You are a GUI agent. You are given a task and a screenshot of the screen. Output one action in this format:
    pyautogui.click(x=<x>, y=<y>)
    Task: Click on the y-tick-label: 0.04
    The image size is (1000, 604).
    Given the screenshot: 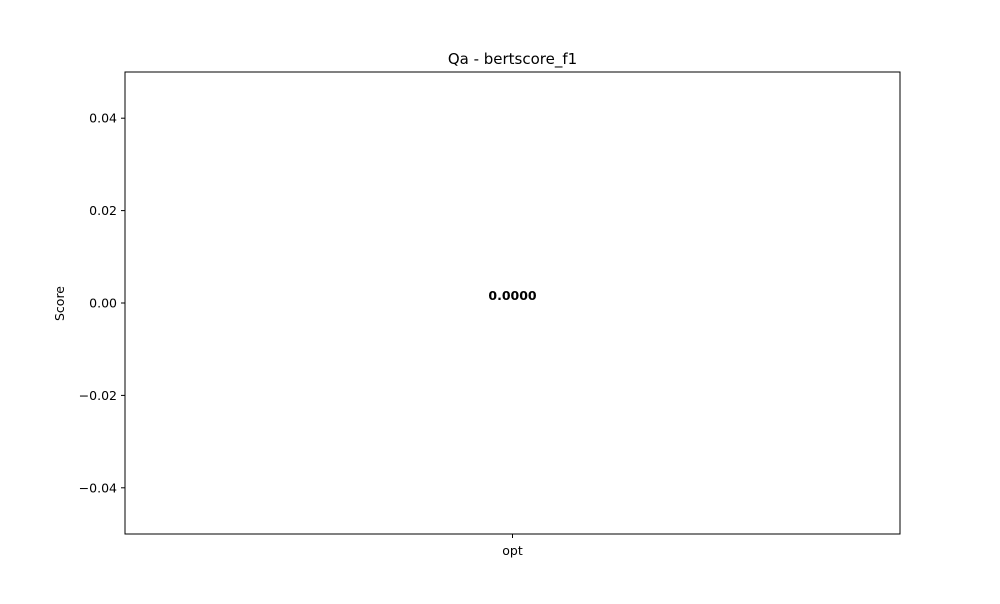 What is the action you would take?
    pyautogui.click(x=103, y=118)
    